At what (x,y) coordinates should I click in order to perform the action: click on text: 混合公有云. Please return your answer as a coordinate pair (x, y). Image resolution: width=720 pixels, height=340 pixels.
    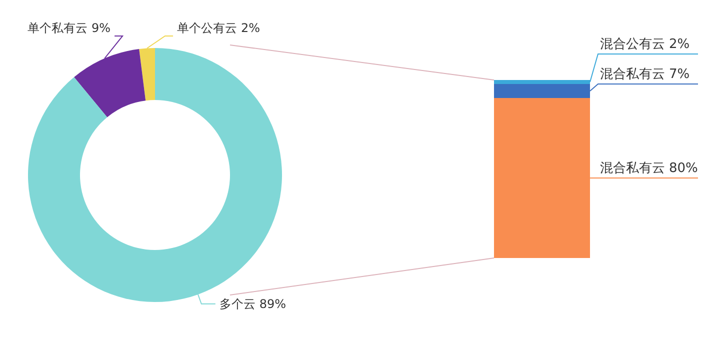
    Looking at the image, I should click on (632, 44).